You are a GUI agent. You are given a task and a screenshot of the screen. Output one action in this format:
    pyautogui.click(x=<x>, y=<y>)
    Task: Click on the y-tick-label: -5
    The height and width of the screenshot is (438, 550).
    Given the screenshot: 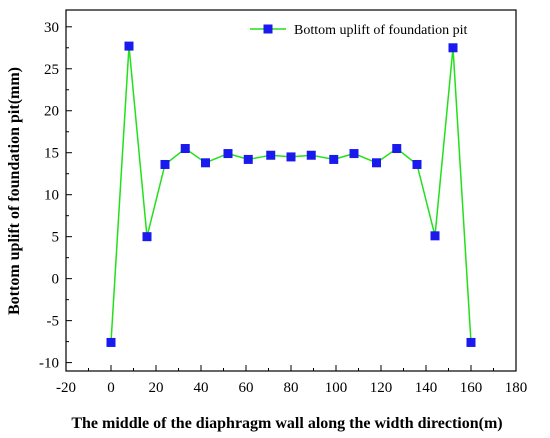 What is the action you would take?
    pyautogui.click(x=53, y=322)
    